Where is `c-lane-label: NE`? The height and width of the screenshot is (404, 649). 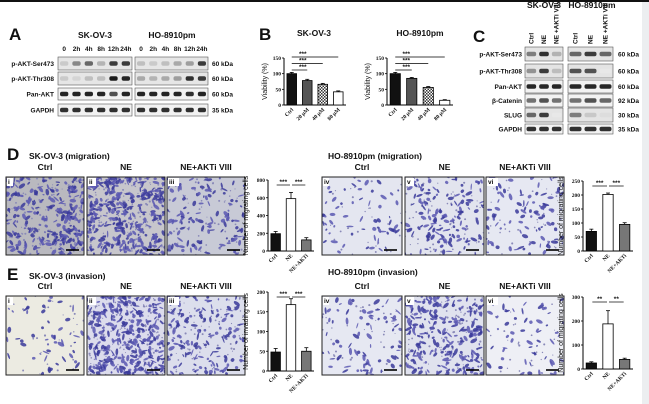
c-lane-label: NE is located at coordinates (544, 39).